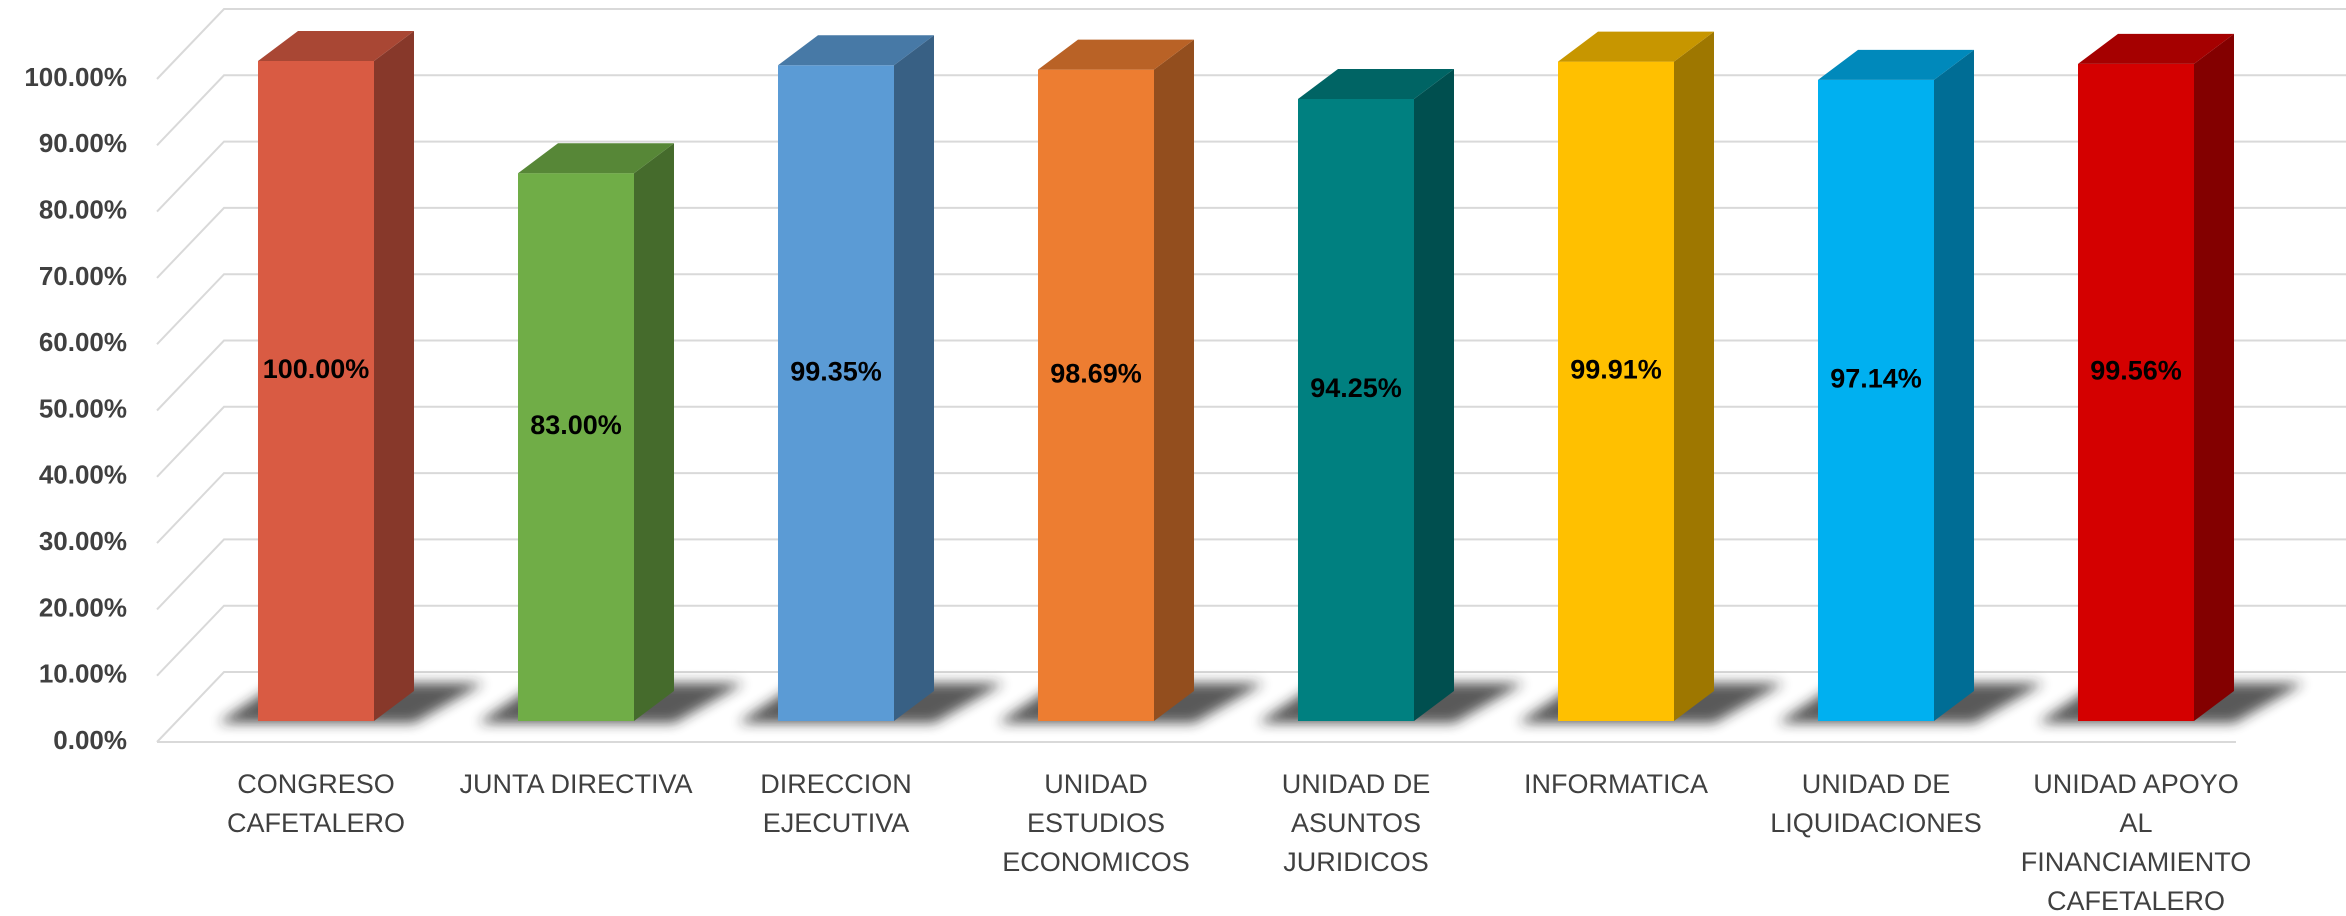 Image resolution: width=2346 pixels, height=916 pixels. What do you see at coordinates (83, 541) in the screenshot?
I see `y-tick-label: 30.00%` at bounding box center [83, 541].